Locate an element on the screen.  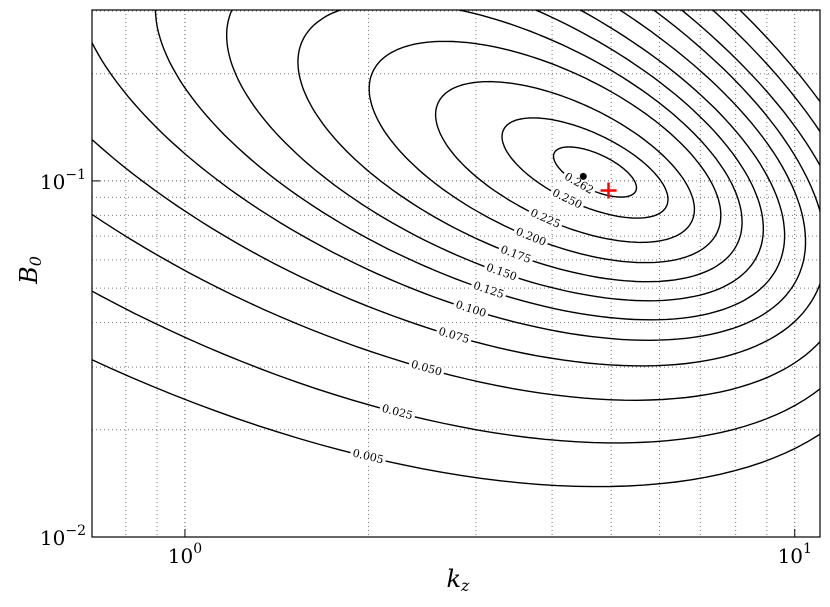
contour-label: 0.050 is located at coordinates (427, 368).